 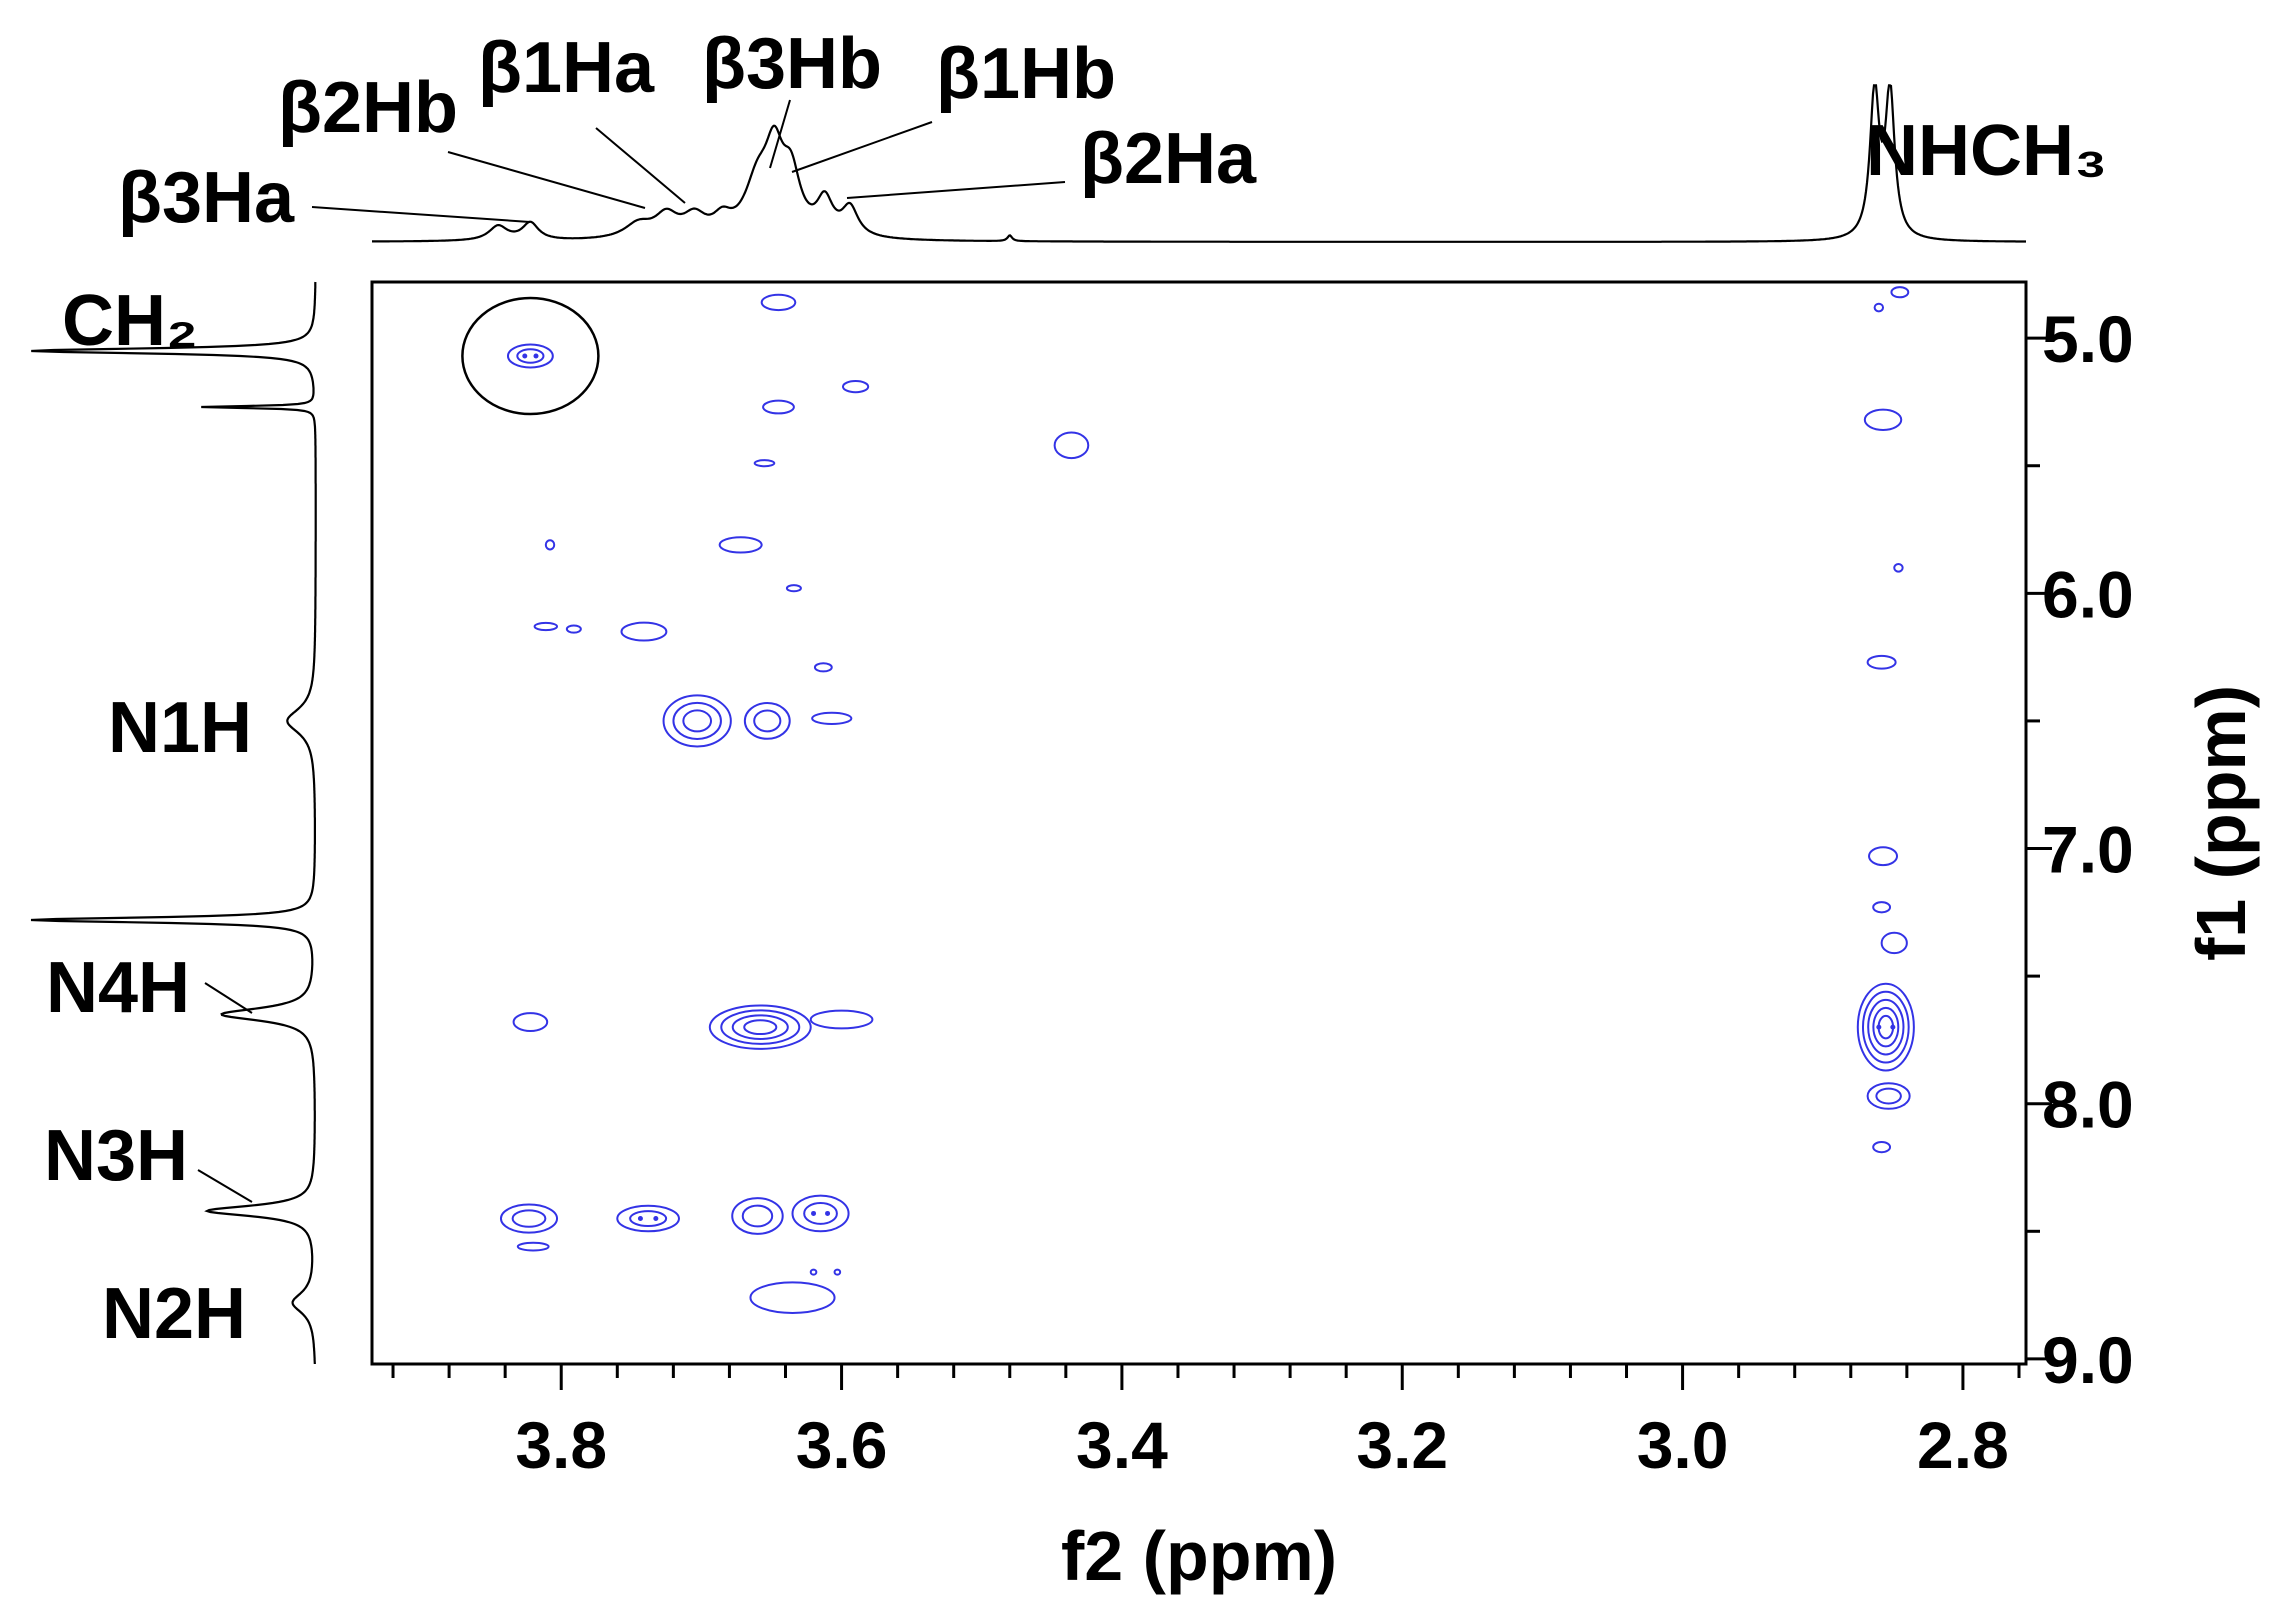 What do you see at coordinates (2088, 594) in the screenshot?
I see `y-tick-label: 6.0` at bounding box center [2088, 594].